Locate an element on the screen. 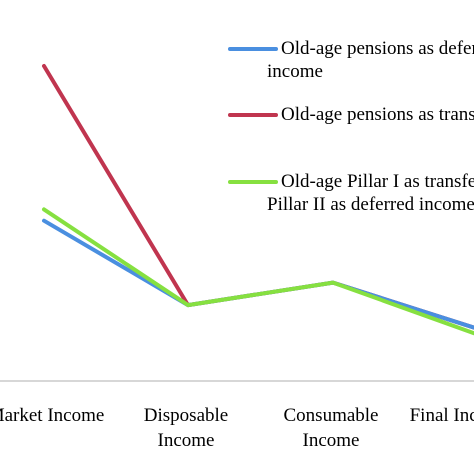 The width and height of the screenshot is (474, 474). x-tick-label-1: Disposable Income is located at coordinates (186, 428).